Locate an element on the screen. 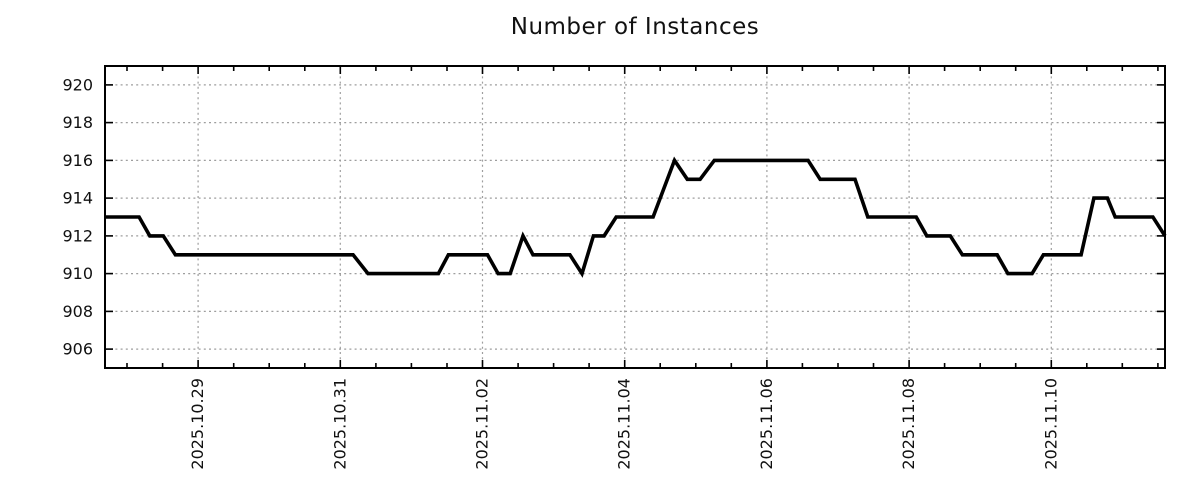 This screenshot has height=500, width=1200. x-tick-label: 2025.10.31 is located at coordinates (339, 424).